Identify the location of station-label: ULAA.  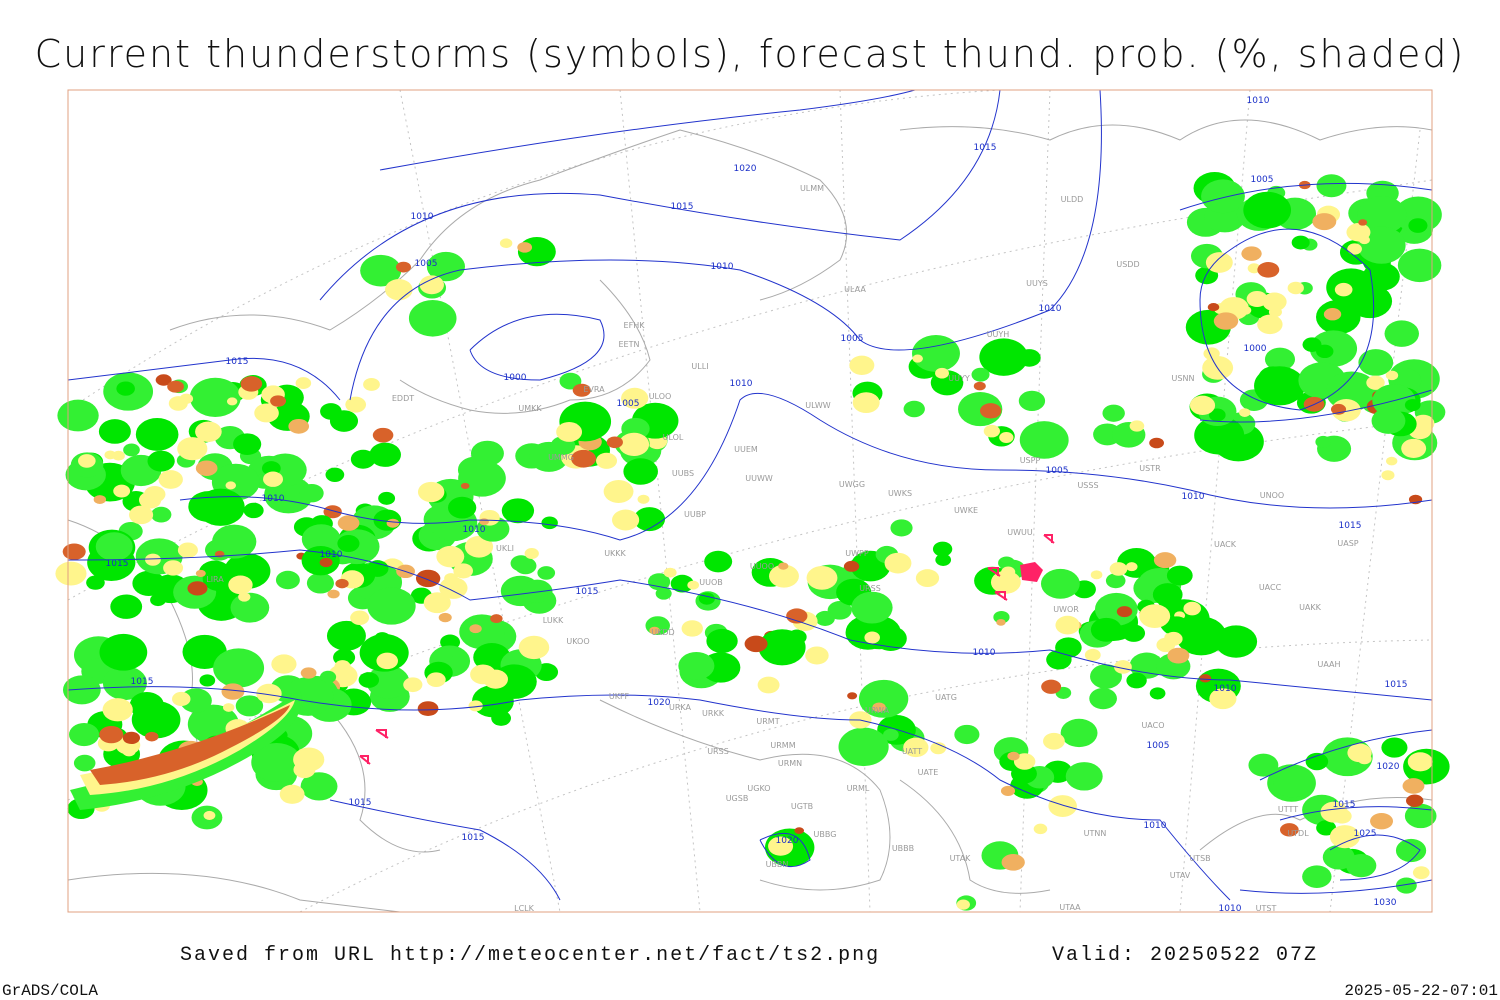
(855, 289).